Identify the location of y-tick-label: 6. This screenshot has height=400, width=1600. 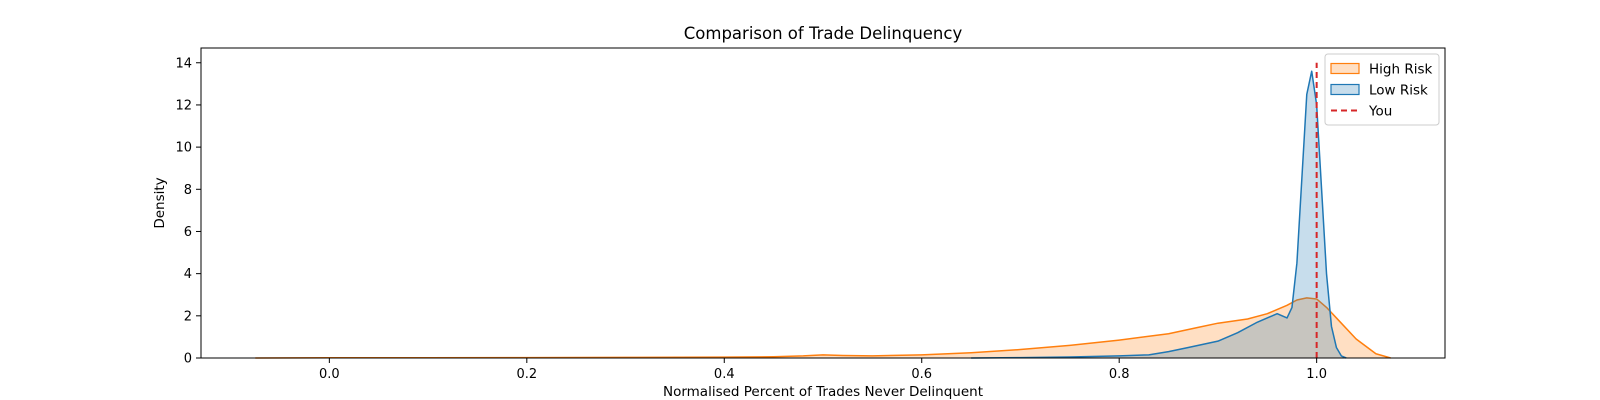
(188, 232).